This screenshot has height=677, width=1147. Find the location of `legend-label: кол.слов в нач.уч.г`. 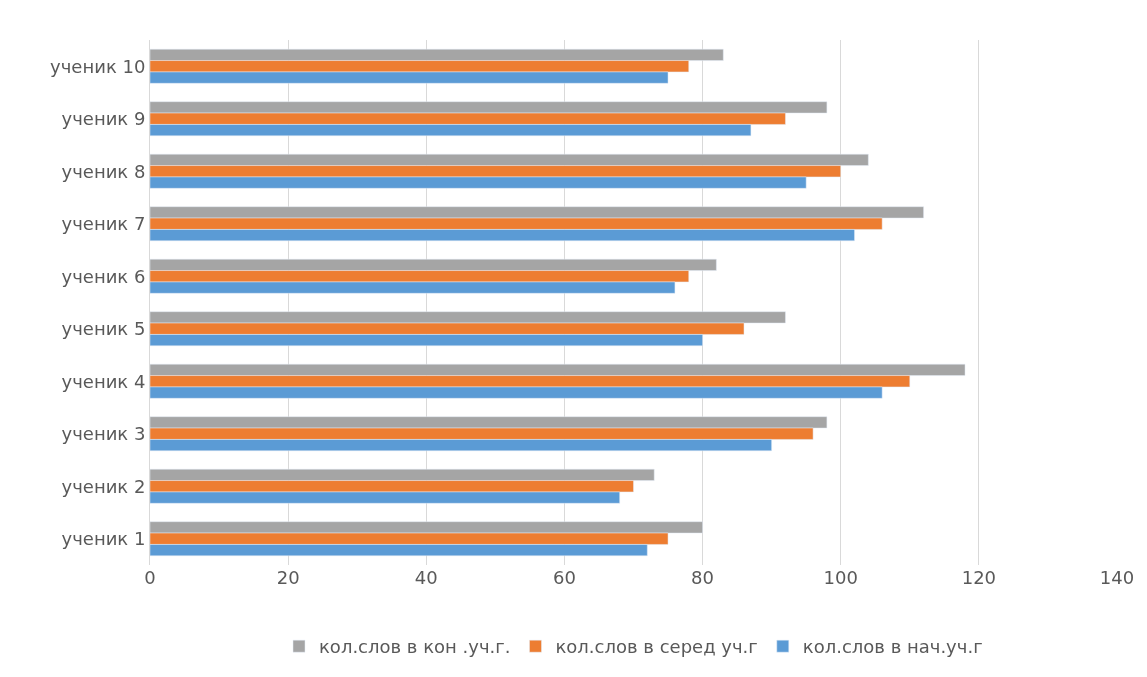

legend-label: кол.слов в нач.уч.г is located at coordinates (892, 647).